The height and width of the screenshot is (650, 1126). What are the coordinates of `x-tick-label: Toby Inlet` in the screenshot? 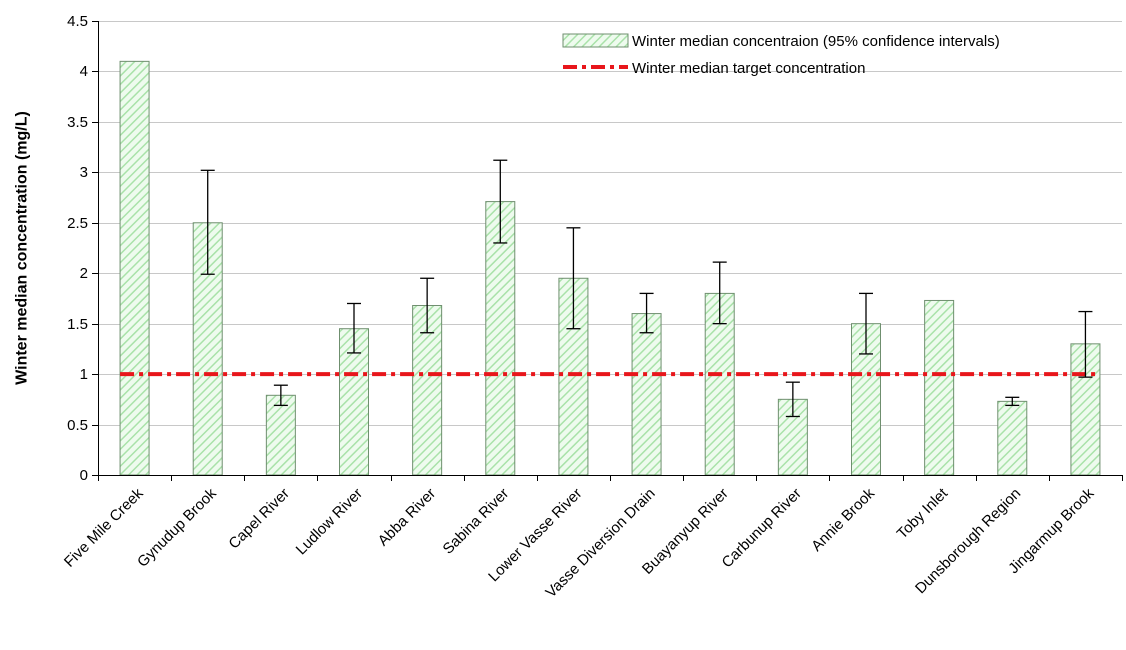 It's located at (923, 513).